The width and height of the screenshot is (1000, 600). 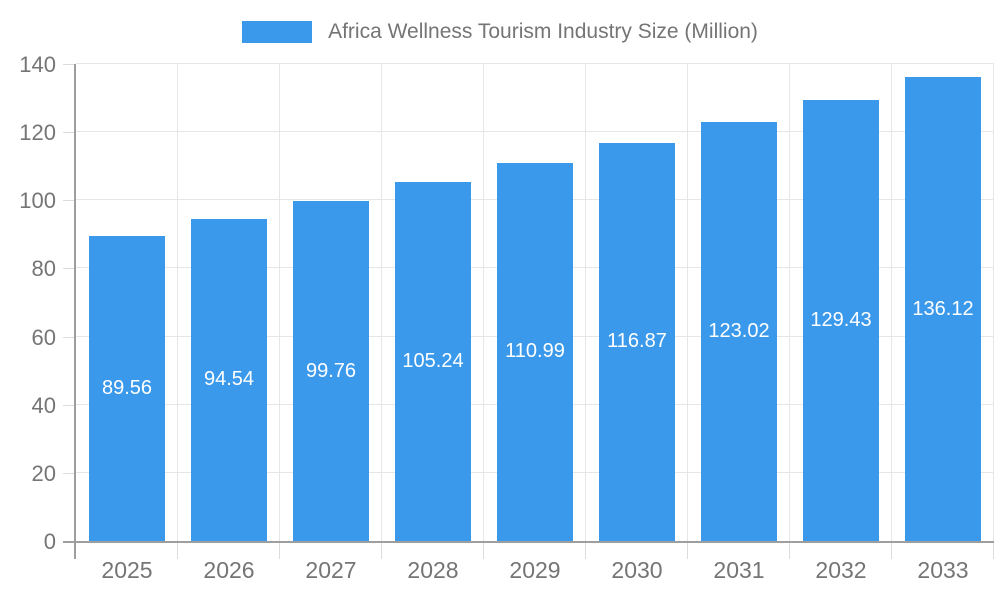 I want to click on y-tick-label-40: 40, so click(x=43, y=405).